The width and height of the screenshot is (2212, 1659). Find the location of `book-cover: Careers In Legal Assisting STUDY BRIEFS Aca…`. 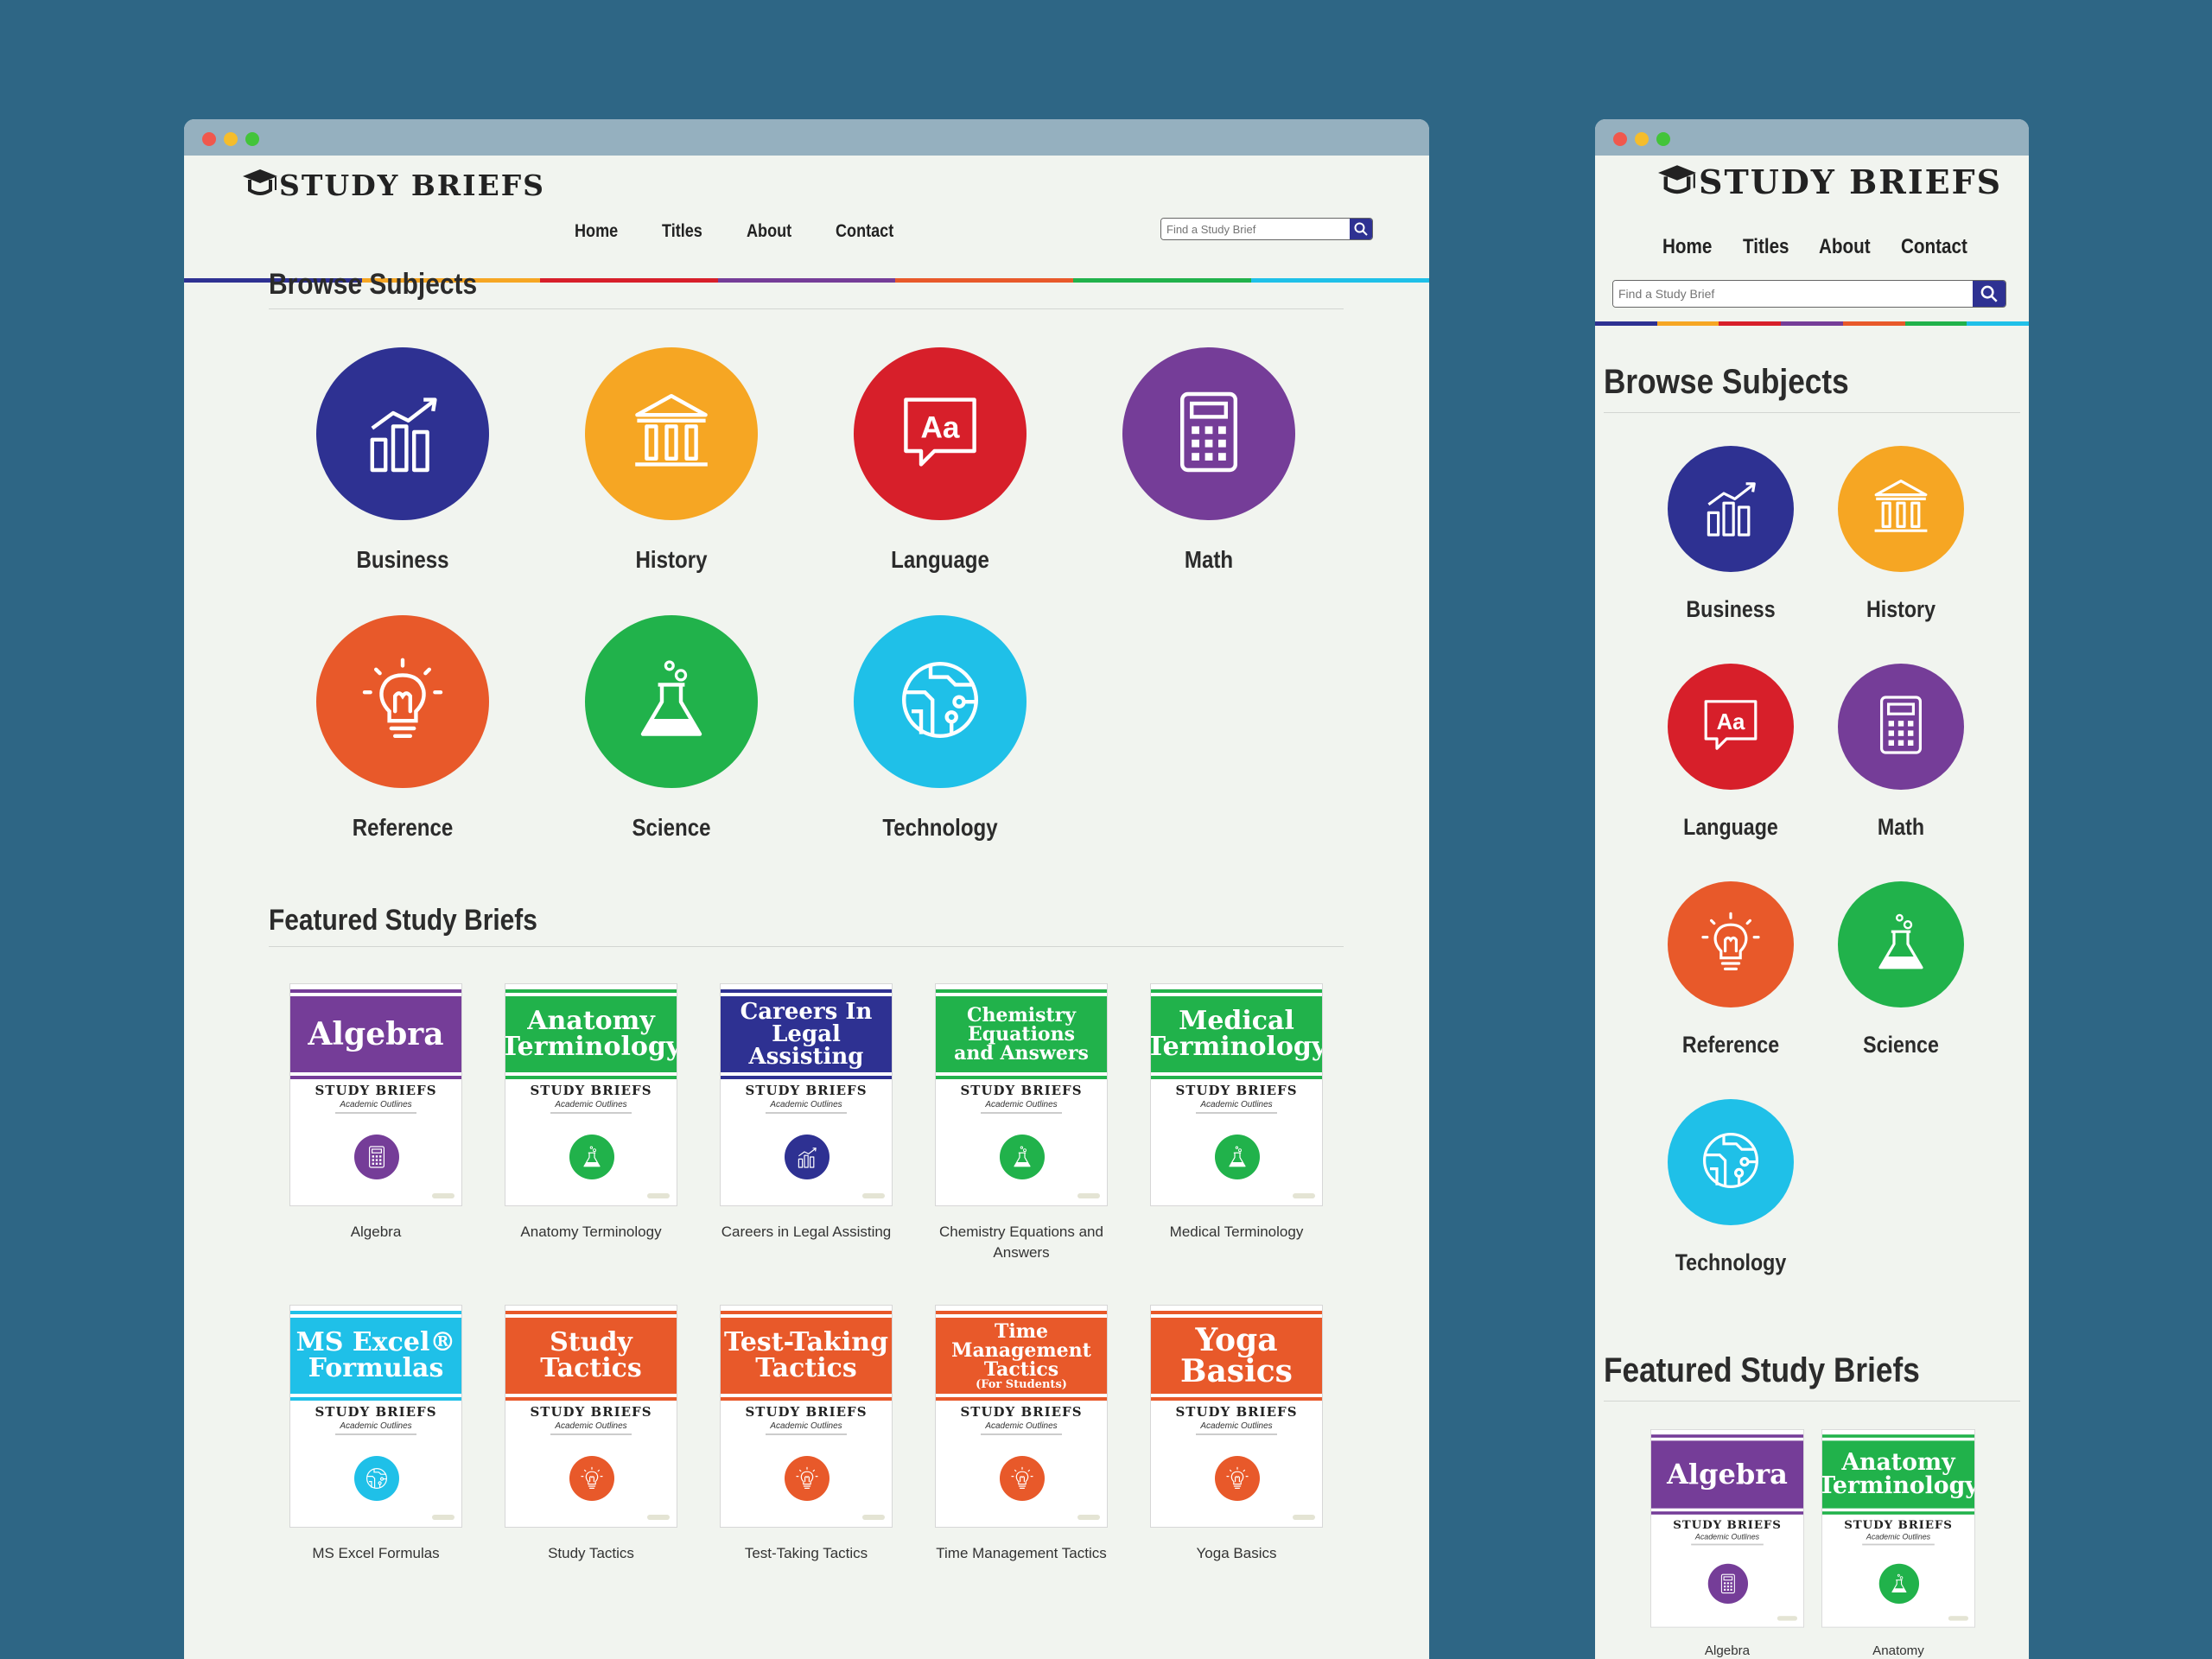

book-cover: Careers In Legal Assisting STUDY BRIEFS Aca… is located at coordinates (806, 1094).